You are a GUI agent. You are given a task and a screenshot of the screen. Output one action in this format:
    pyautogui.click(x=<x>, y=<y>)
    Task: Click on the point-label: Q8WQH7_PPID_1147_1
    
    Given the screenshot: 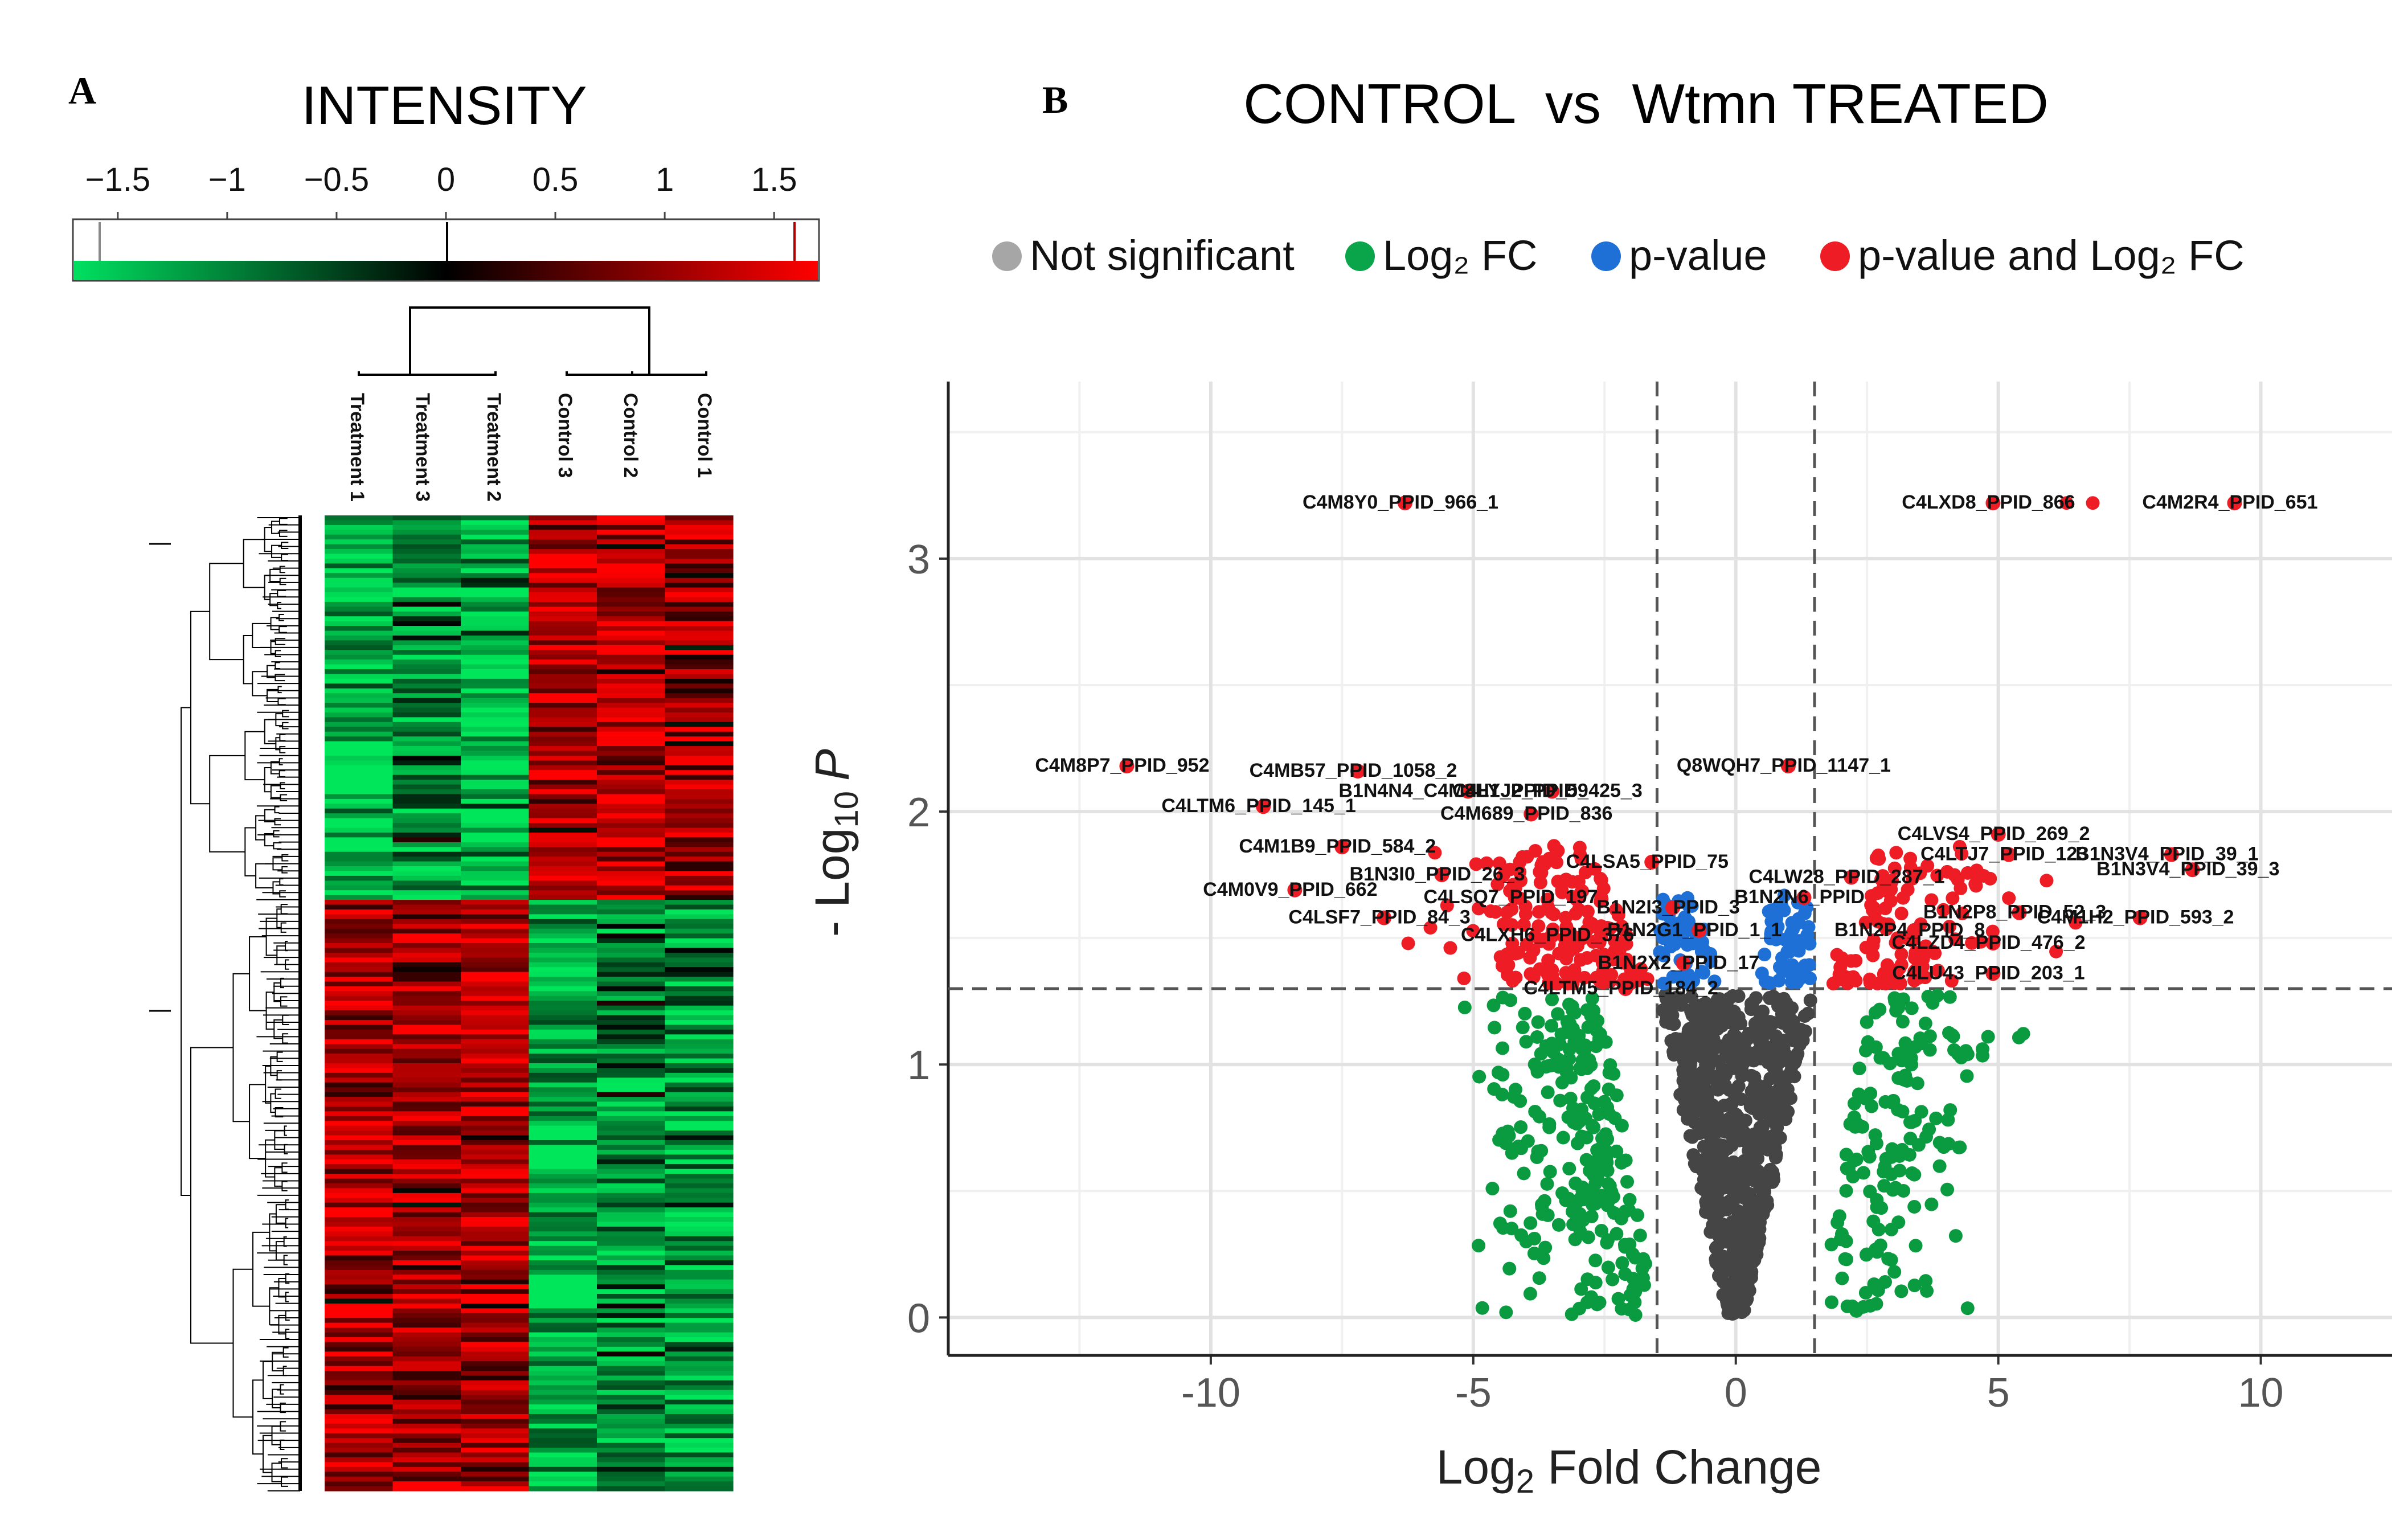 What is the action you would take?
    pyautogui.click(x=1784, y=765)
    